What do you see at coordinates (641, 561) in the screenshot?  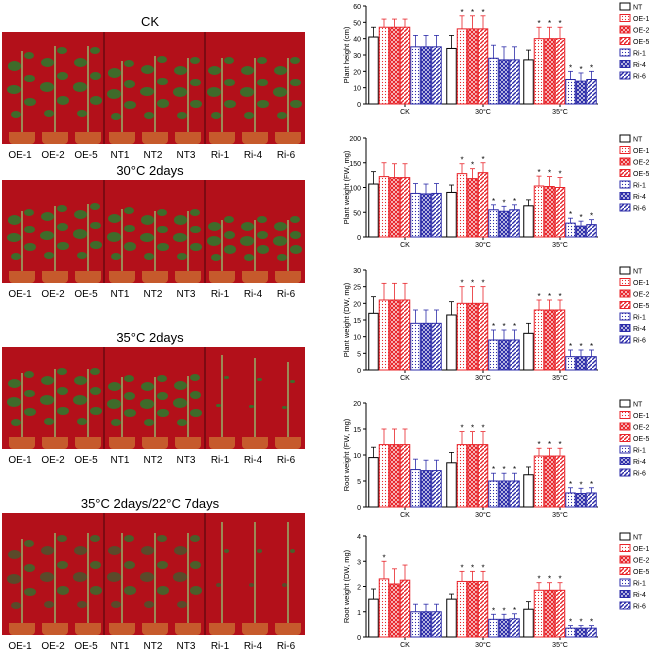 I see `legend-label: OE-2` at bounding box center [641, 561].